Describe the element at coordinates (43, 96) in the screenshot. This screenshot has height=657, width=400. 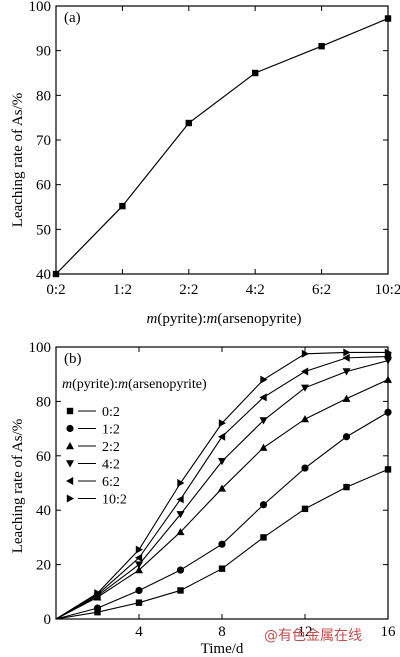
I see `panel-a-y-tick-label: 80` at that location.